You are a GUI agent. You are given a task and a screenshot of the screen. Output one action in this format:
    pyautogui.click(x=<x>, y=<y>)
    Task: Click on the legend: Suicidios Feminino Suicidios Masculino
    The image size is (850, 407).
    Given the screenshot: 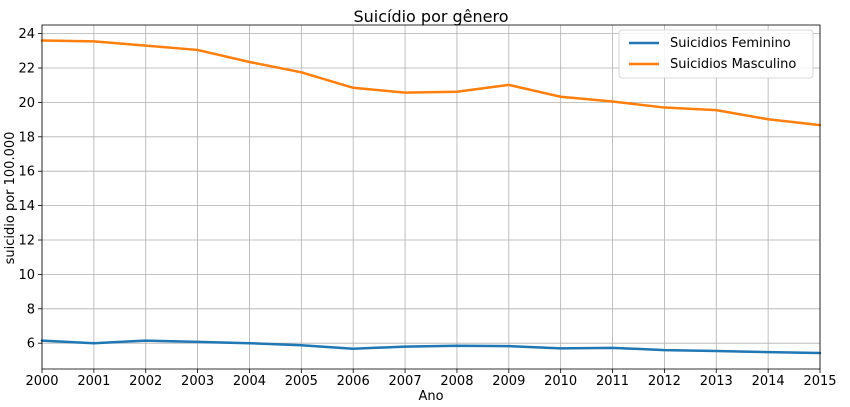 What is the action you would take?
    pyautogui.click(x=716, y=54)
    